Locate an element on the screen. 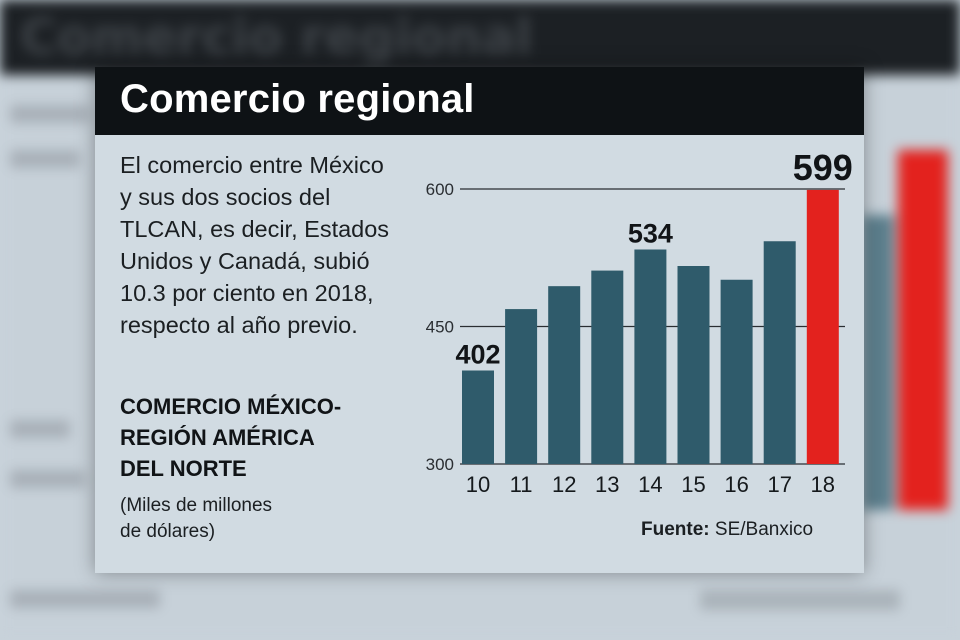 The width and height of the screenshot is (960, 640). chart-title-line: REGIÓN AMÉRICA is located at coordinates (217, 437).